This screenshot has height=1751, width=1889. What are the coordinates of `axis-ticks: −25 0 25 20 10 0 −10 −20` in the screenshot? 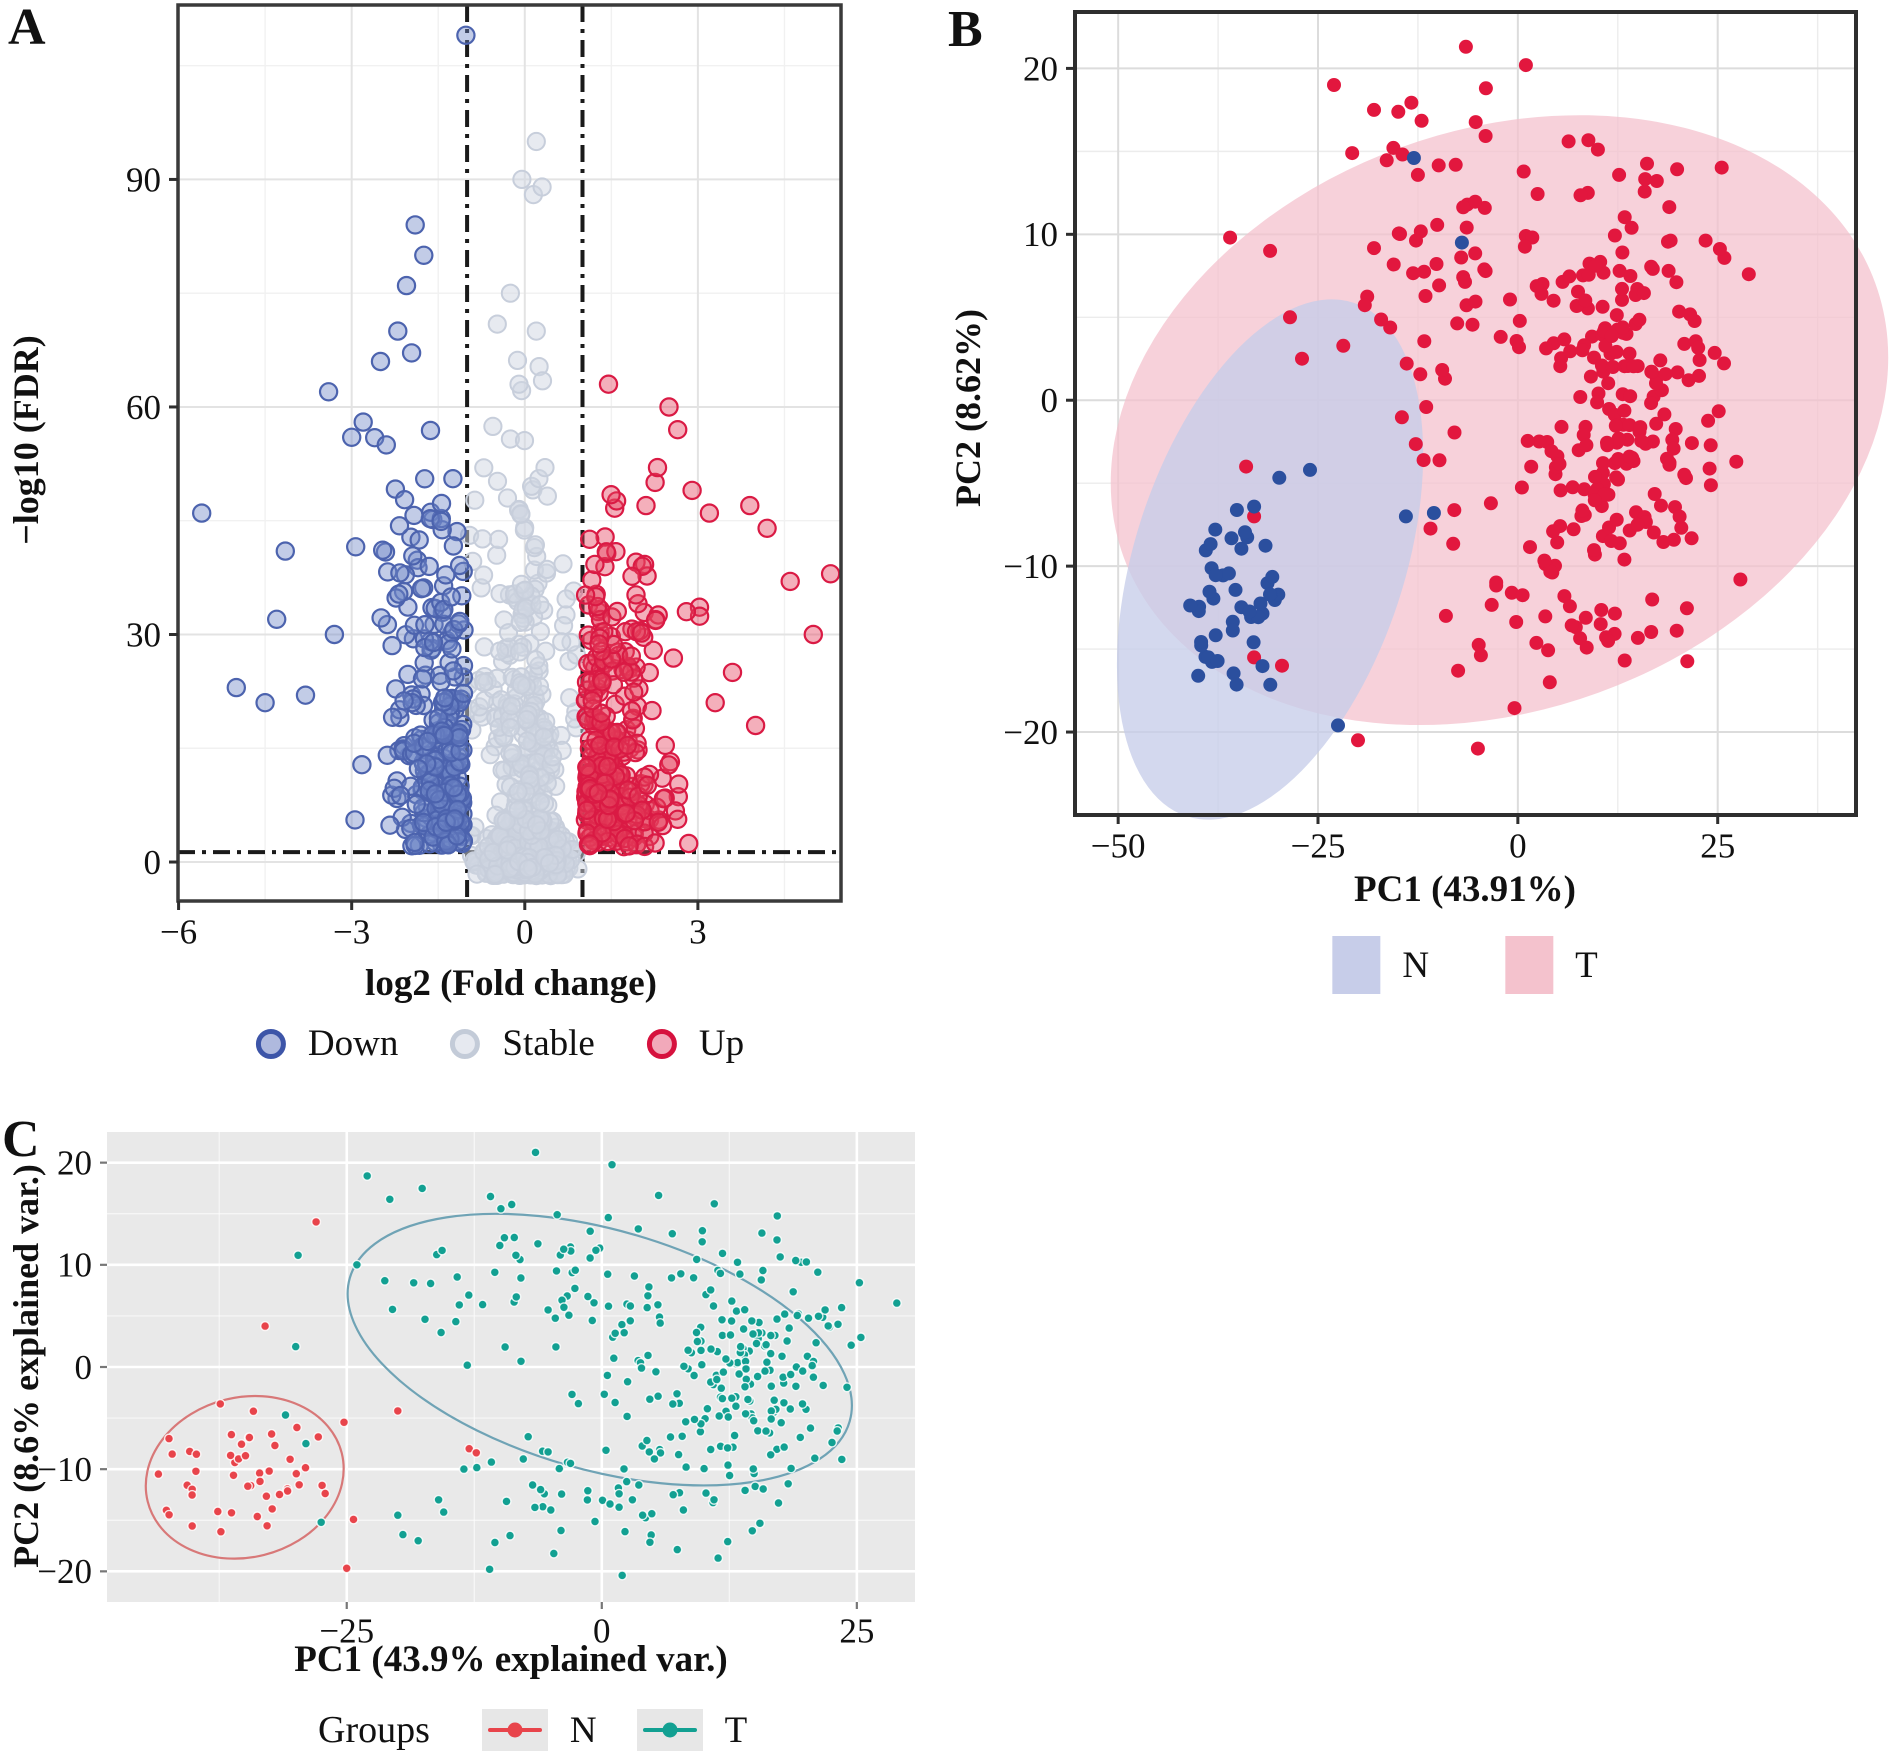 It's located at (455, 1397).